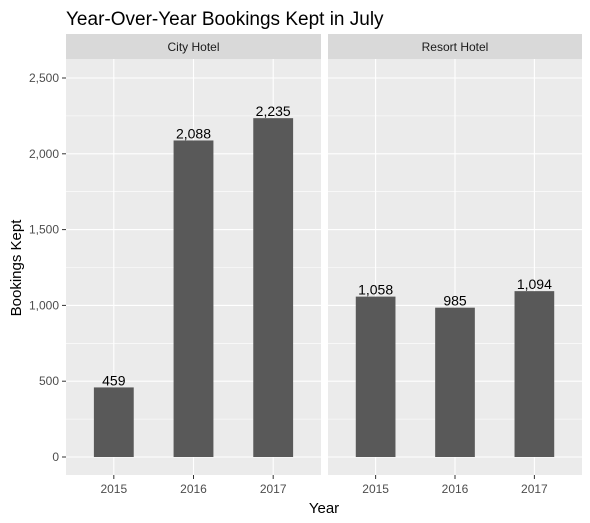  Describe the element at coordinates (225, 19) in the screenshot. I see `chart-title: Year-Over-Year Bookings Kept in July` at that location.